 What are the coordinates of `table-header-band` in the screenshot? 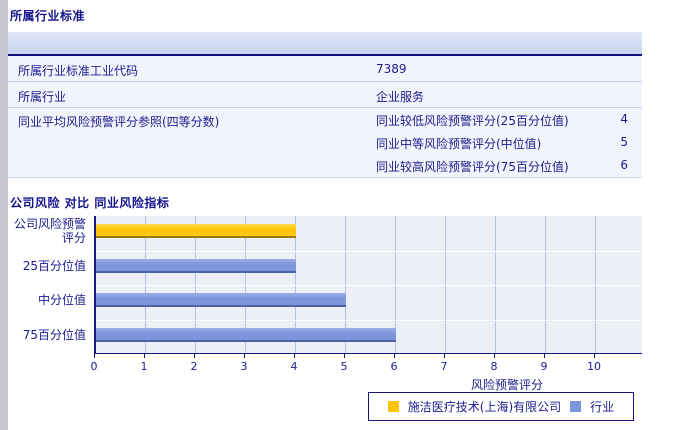 It's located at (325, 44).